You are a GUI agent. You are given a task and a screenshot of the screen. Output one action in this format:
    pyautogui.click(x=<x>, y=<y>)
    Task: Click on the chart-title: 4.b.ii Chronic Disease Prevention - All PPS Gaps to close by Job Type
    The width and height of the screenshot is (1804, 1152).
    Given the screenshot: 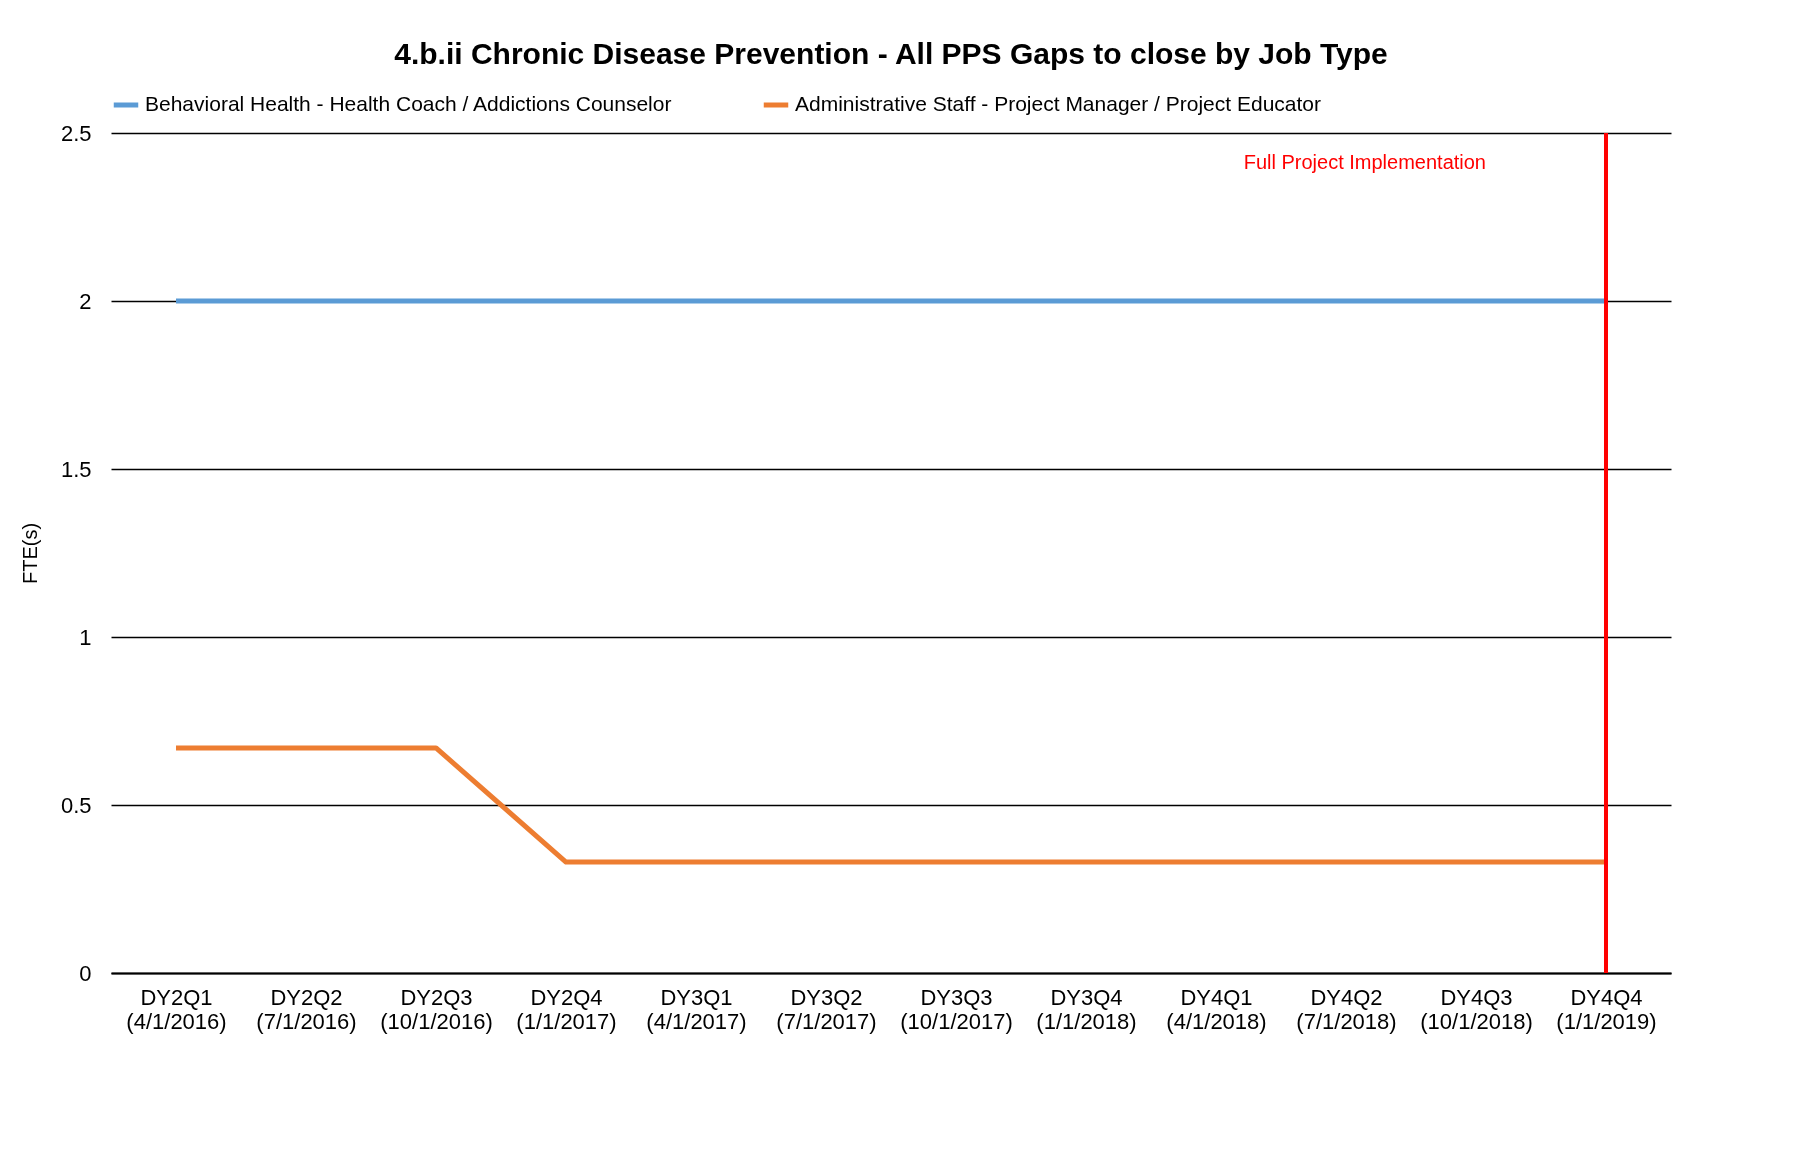 What is the action you would take?
    pyautogui.click(x=891, y=53)
    